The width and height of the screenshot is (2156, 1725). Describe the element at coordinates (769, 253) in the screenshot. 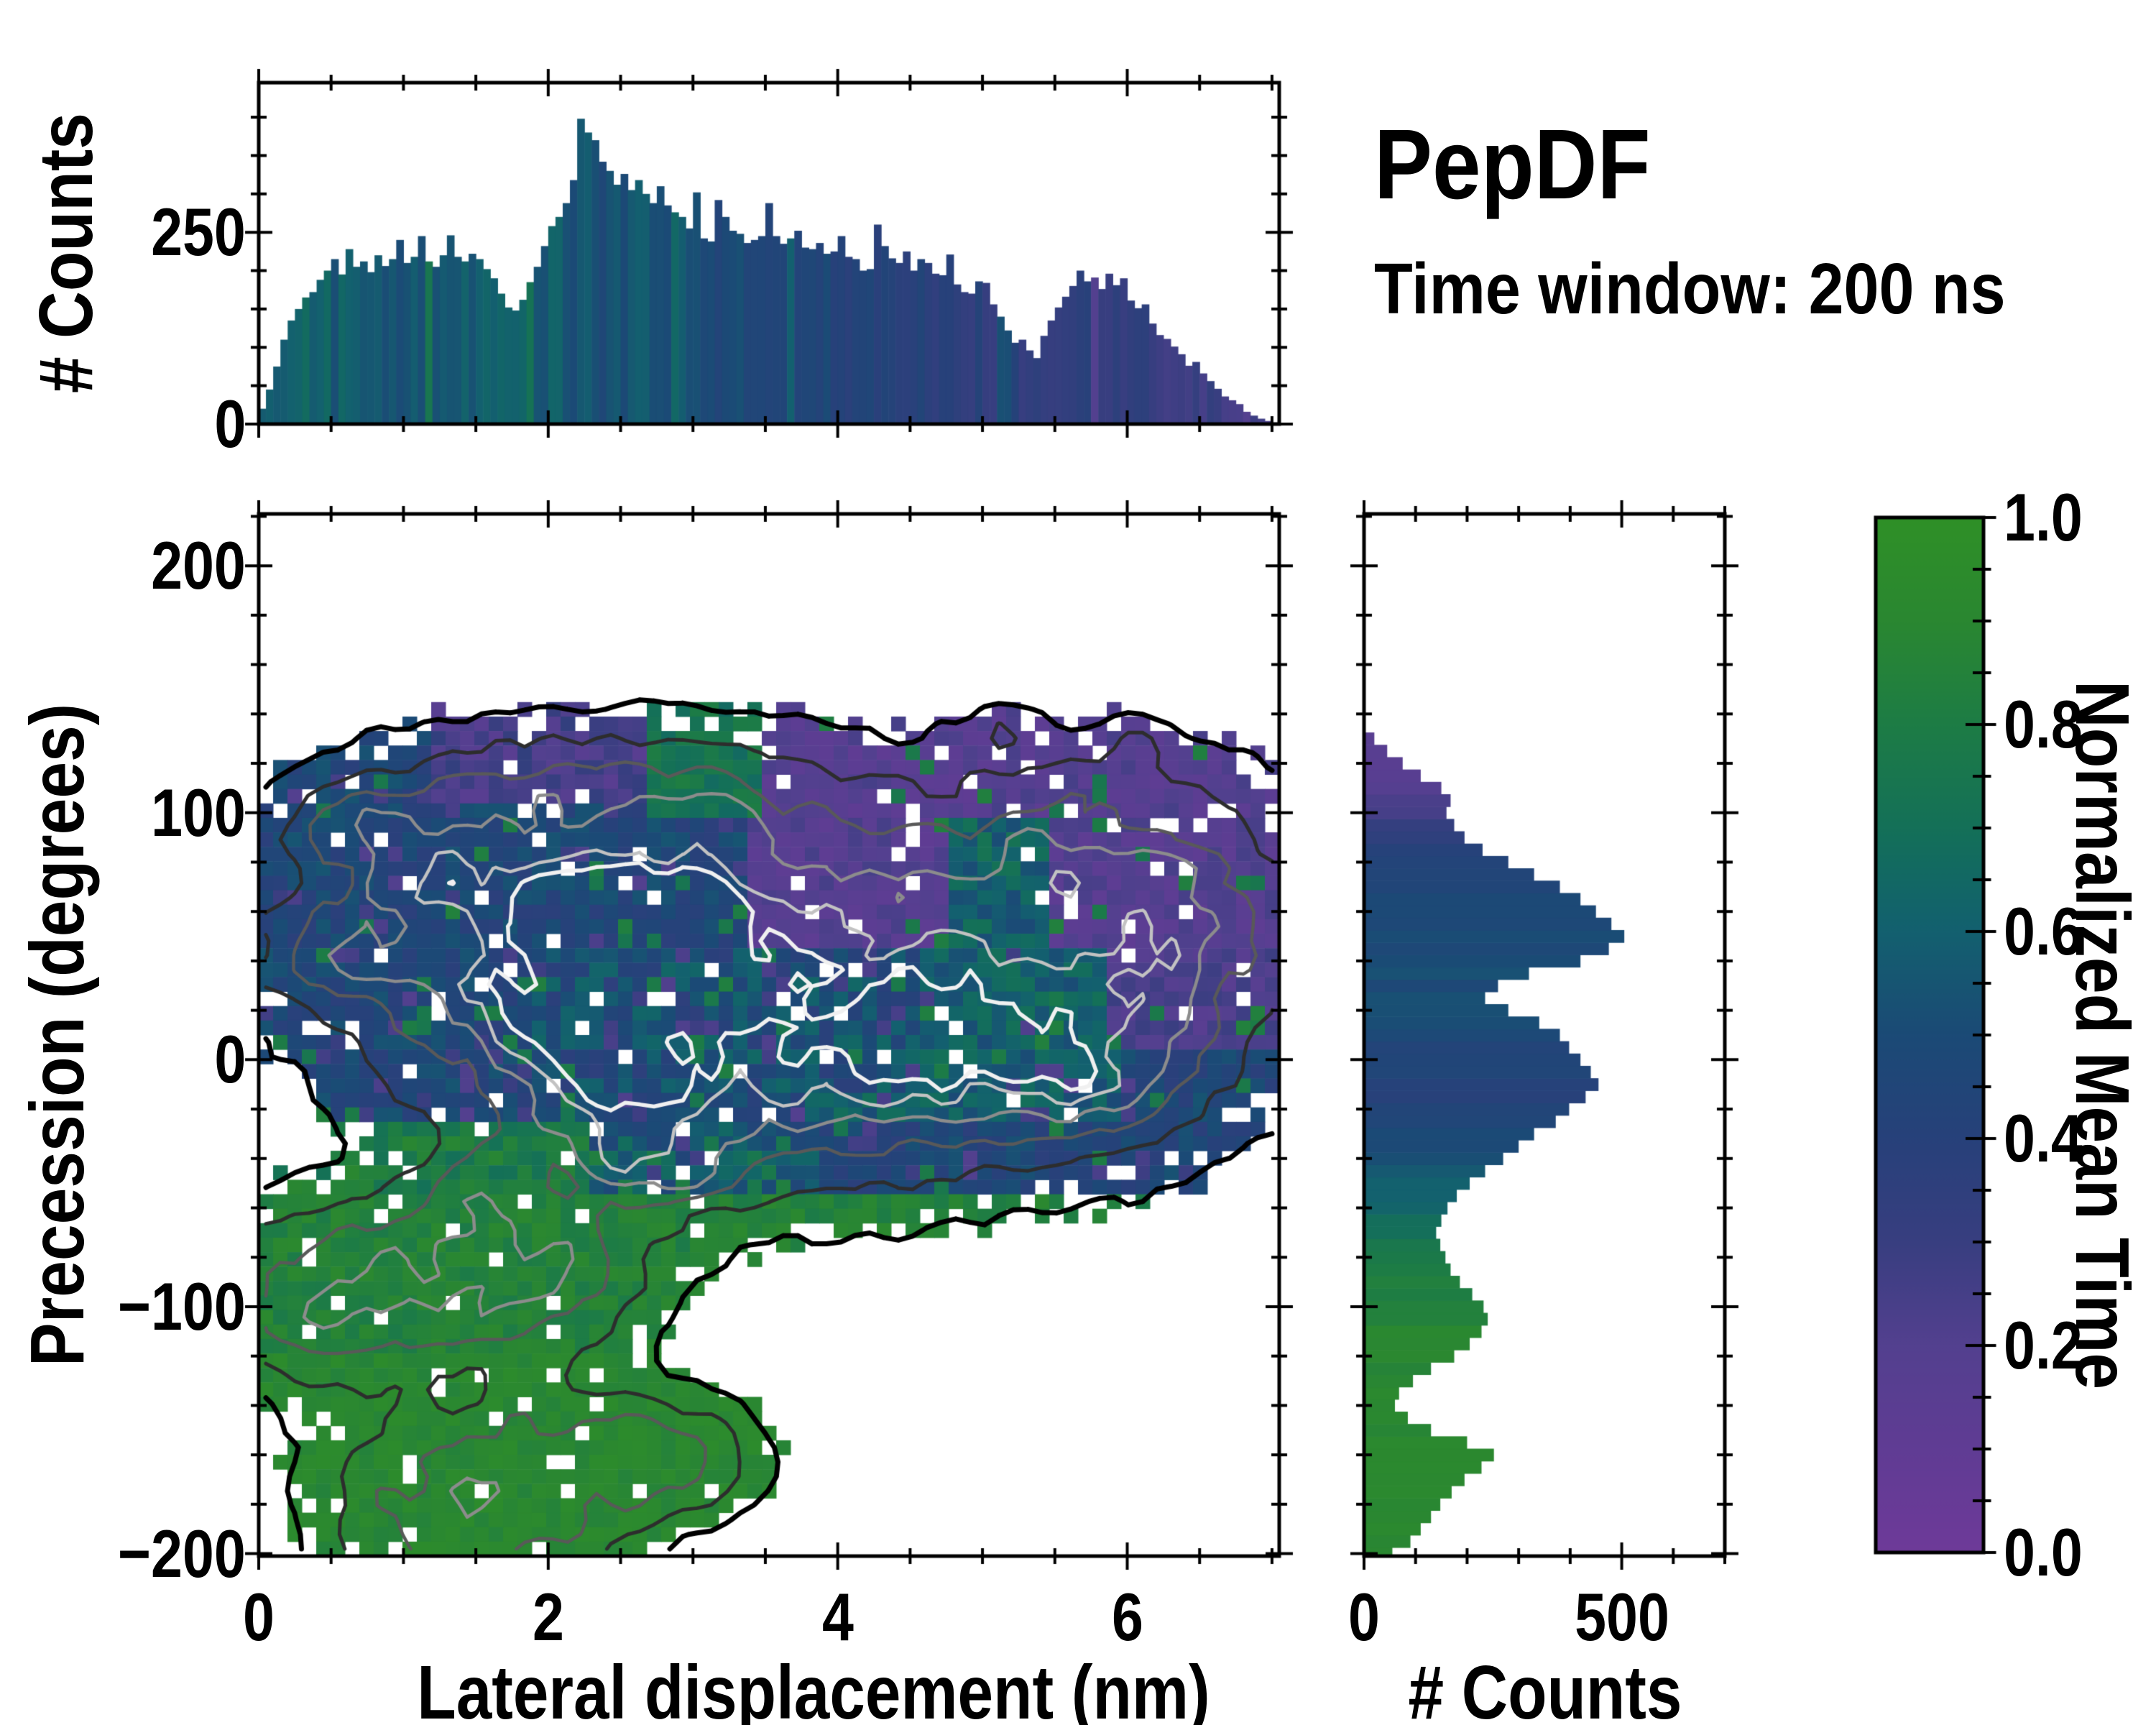

I see `top-histogram-canvas` at that location.